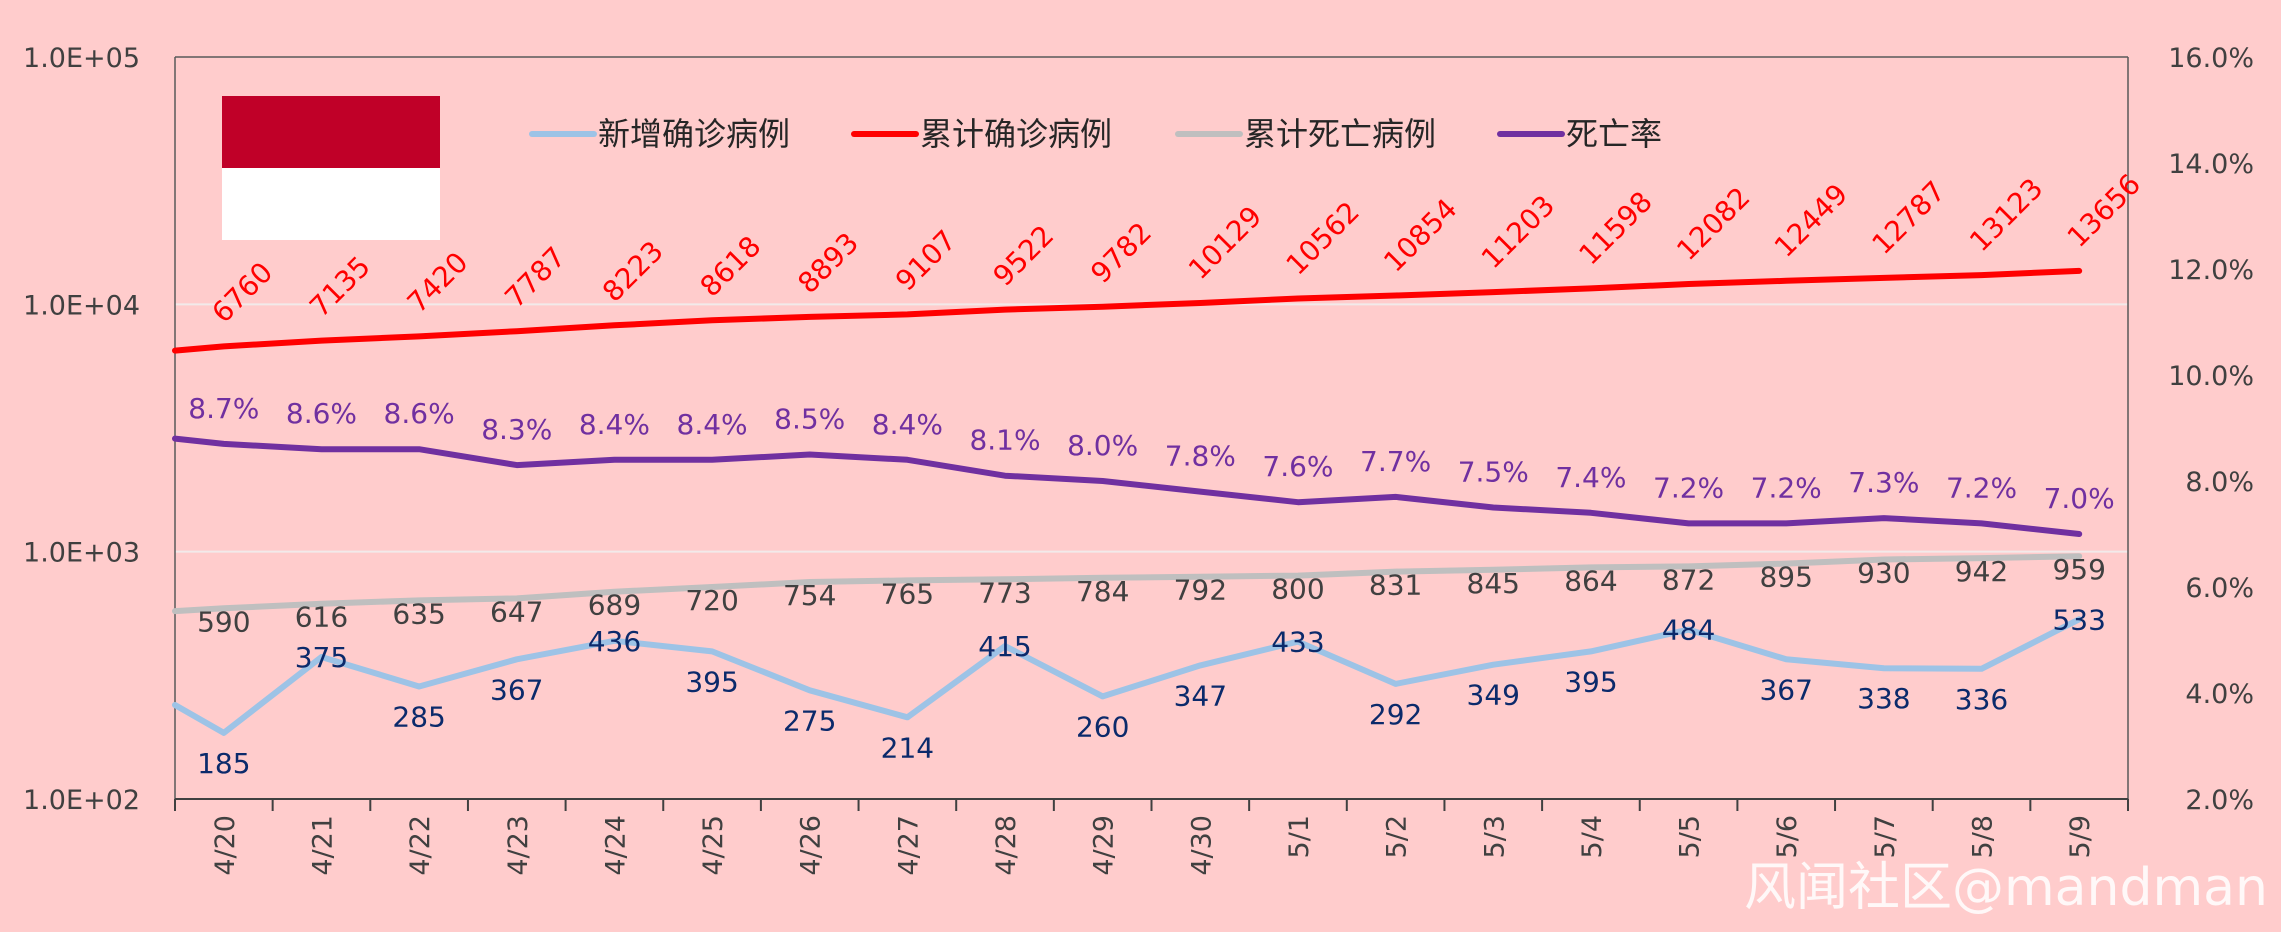 Image resolution: width=2281 pixels, height=932 pixels. Describe the element at coordinates (331, 204) in the screenshot. I see `flag-bottom-band` at that location.